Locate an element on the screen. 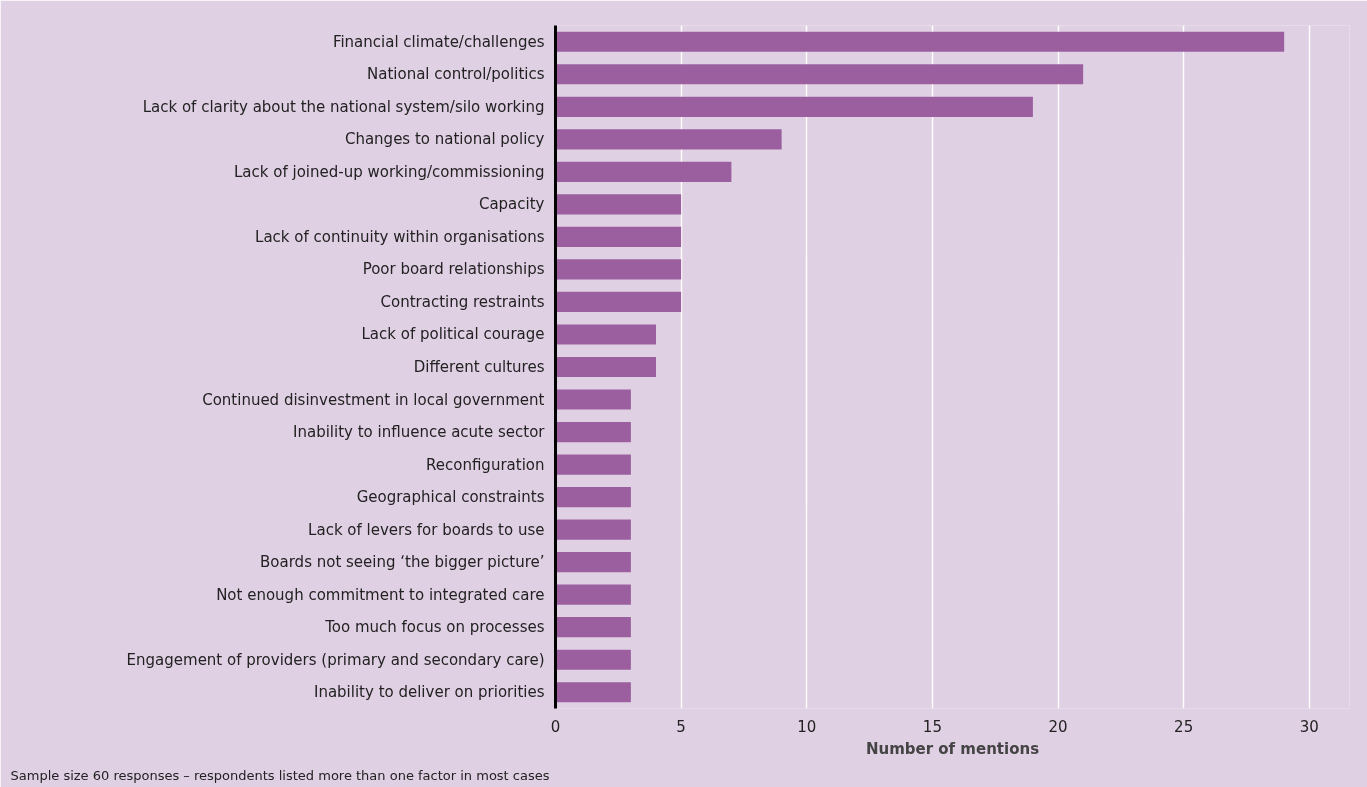  x-tick-label: 10 is located at coordinates (807, 726).